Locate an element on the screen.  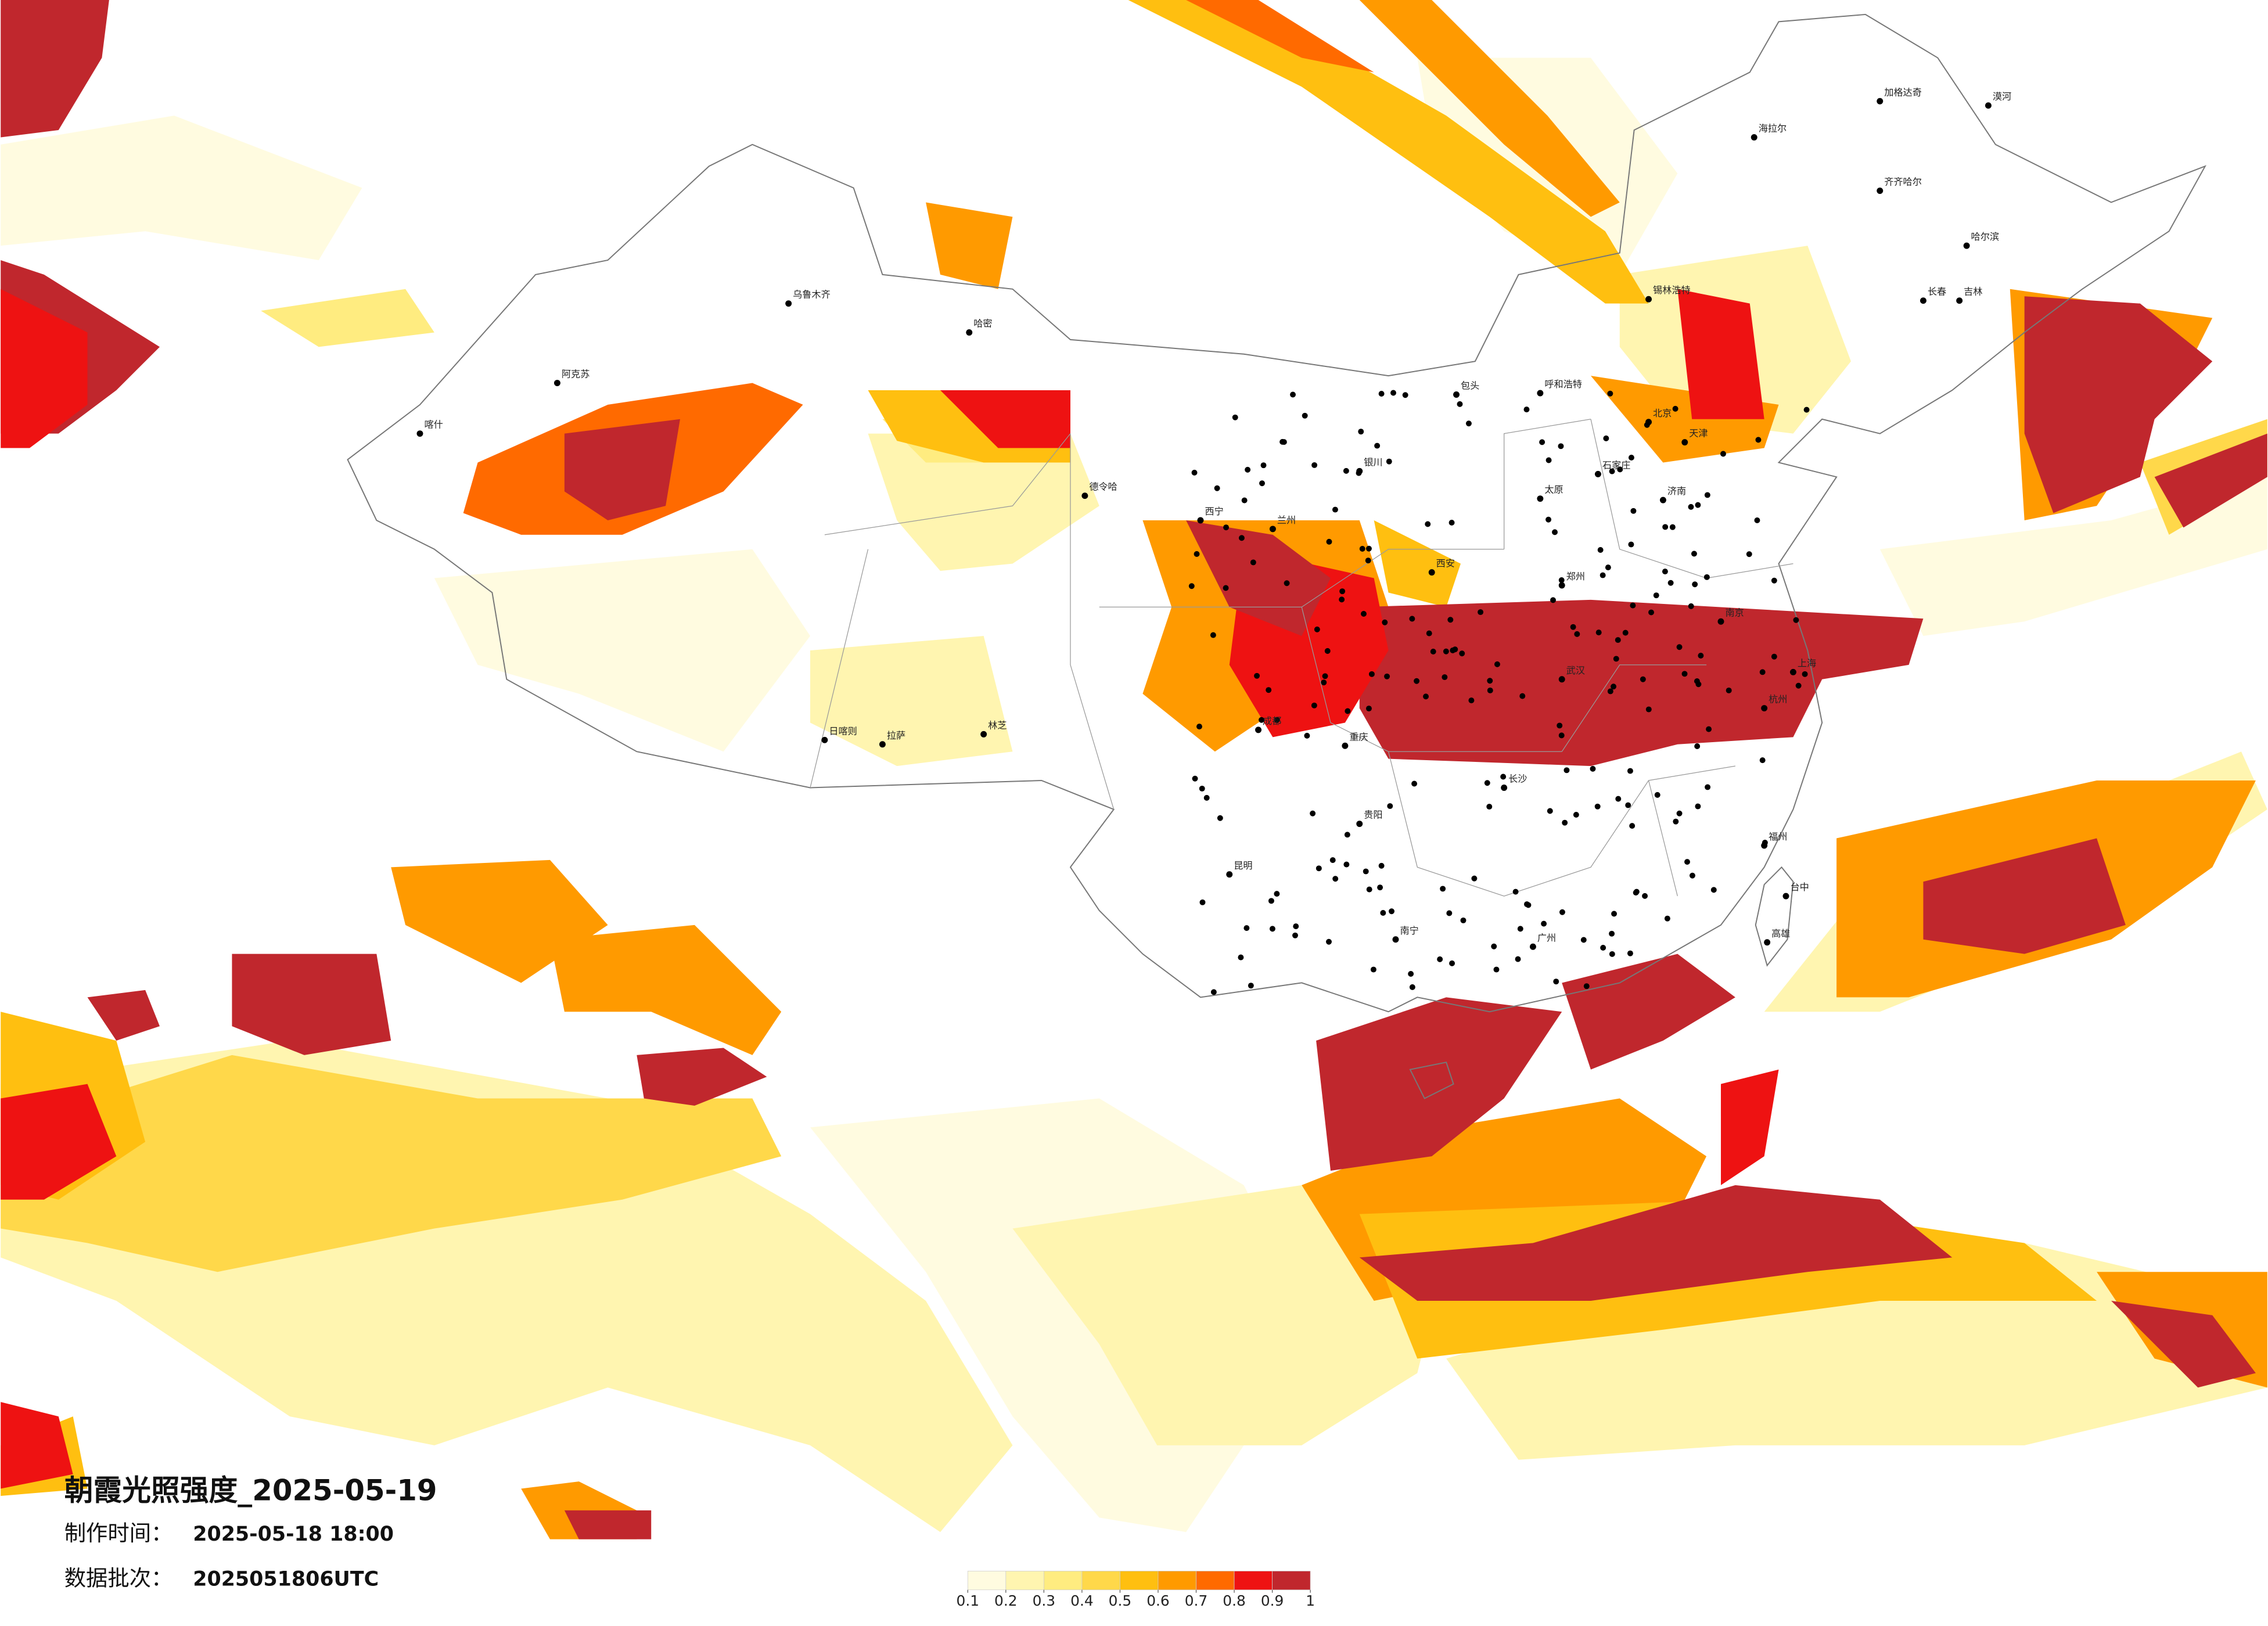
taiwan-outline is located at coordinates (1774, 917).